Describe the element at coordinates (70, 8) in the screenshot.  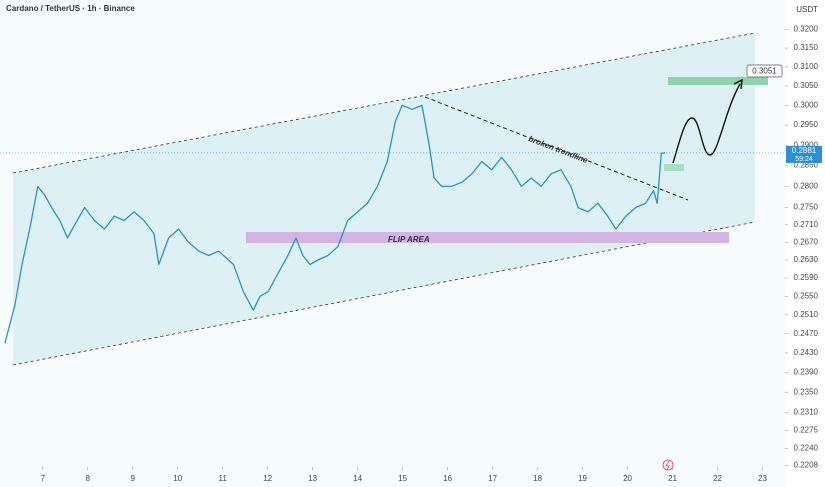
I see `chart-title: Cardano / TetherUS · 1h · Binance` at that location.